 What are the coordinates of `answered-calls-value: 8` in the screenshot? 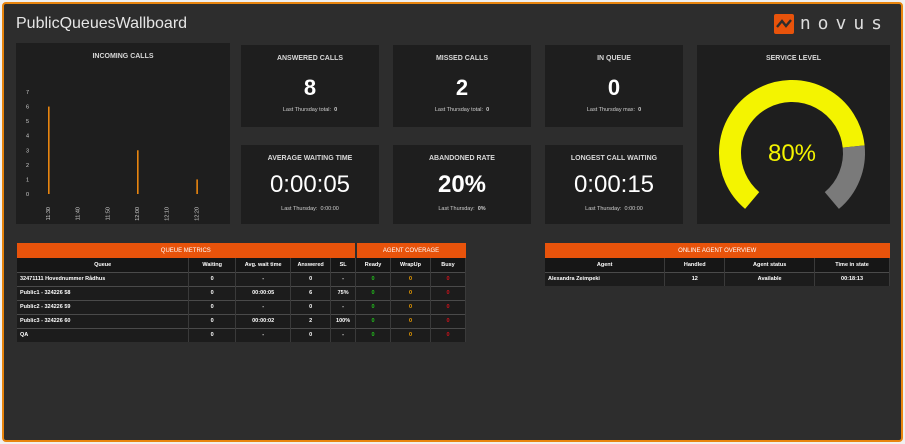 It's located at (310, 87).